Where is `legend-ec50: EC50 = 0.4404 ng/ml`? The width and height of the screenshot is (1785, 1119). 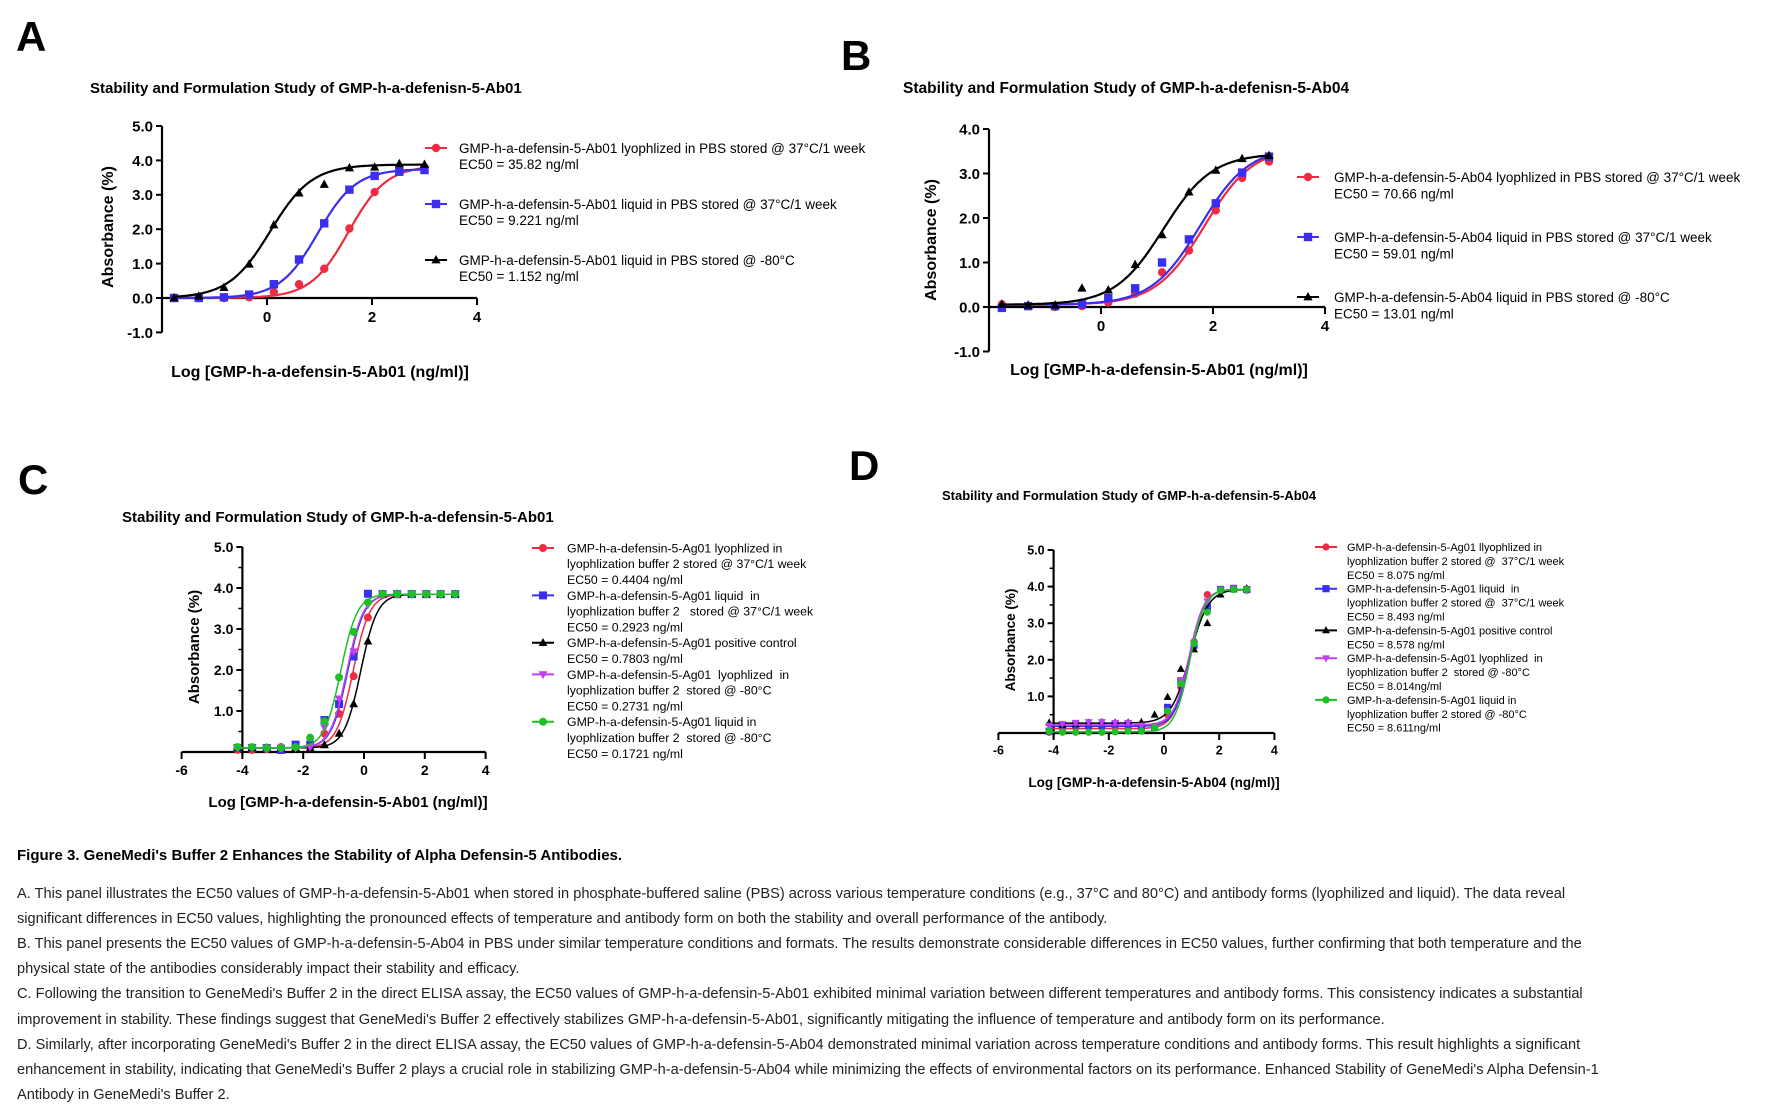
legend-ec50: EC50 = 0.4404 ng/ml is located at coordinates (625, 580).